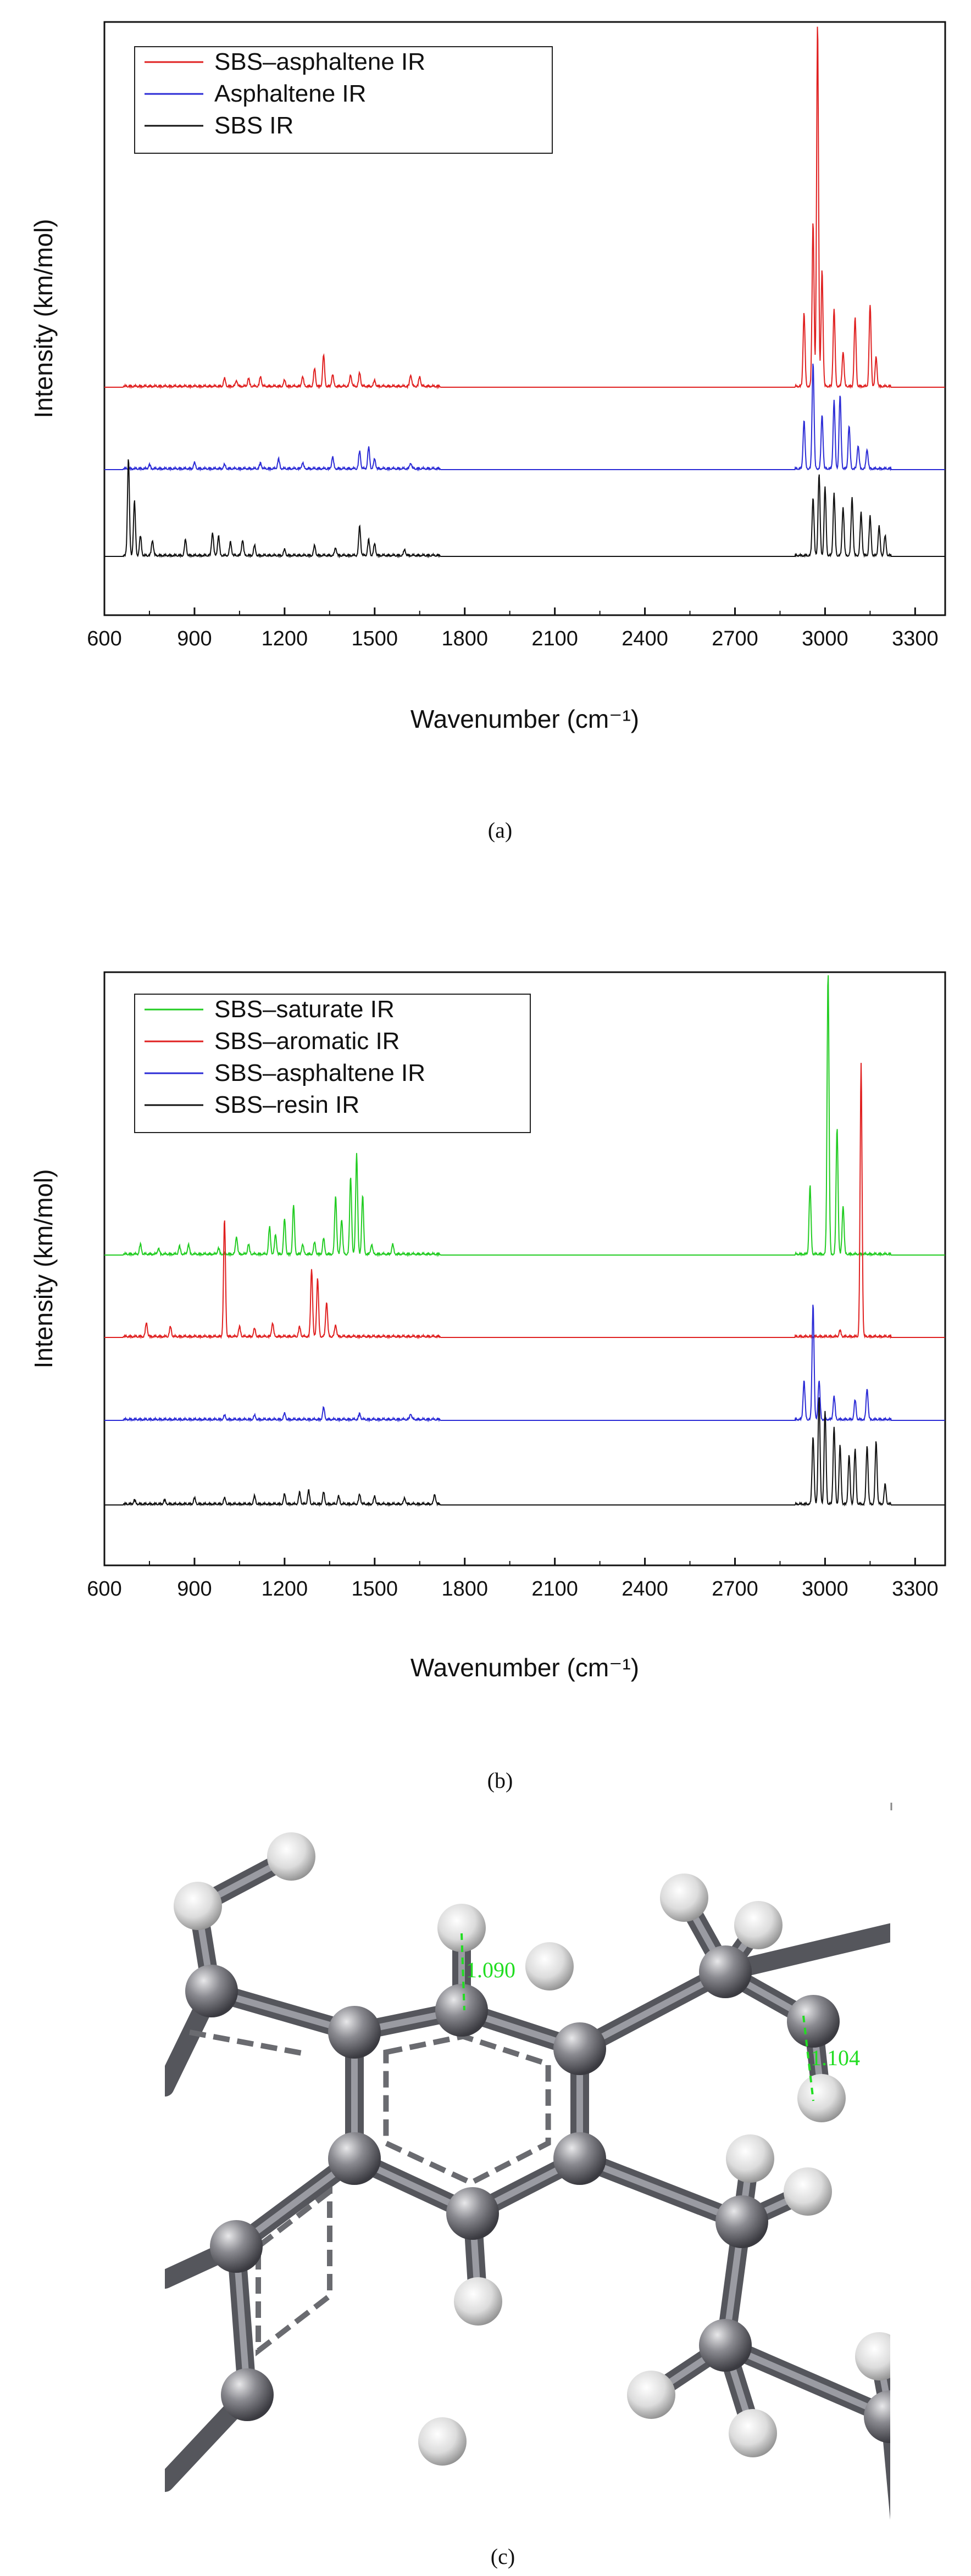 This screenshot has width=971, height=2576. What do you see at coordinates (524, 417) in the screenshot?
I see `series-line-asphaltene-ir` at bounding box center [524, 417].